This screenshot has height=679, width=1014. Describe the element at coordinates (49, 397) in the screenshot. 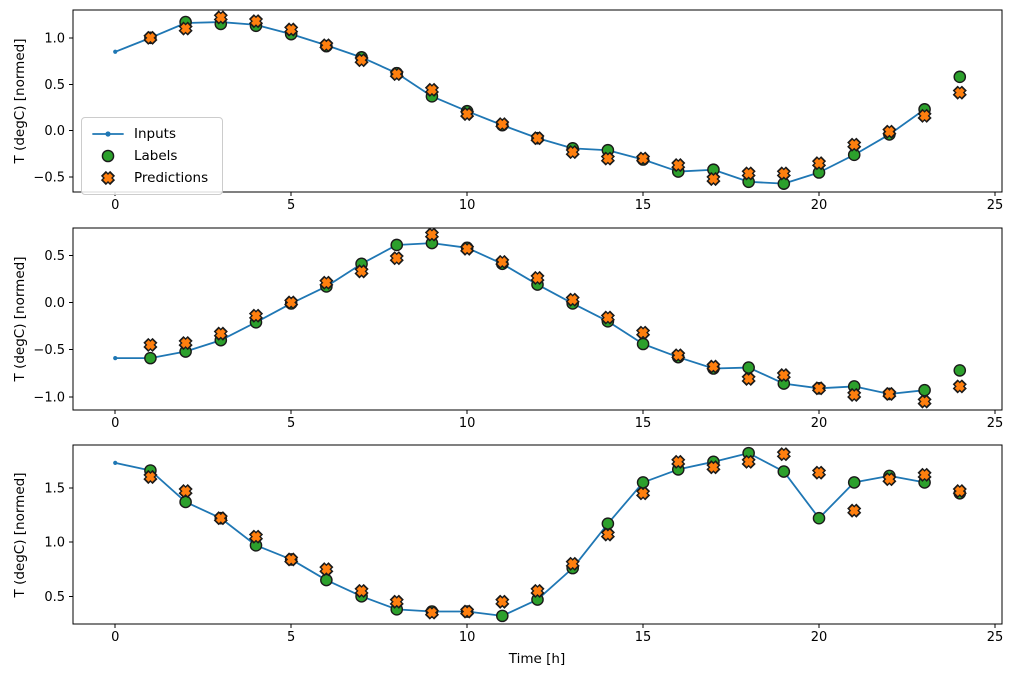

I see `svg-text: −1.0` at that location.